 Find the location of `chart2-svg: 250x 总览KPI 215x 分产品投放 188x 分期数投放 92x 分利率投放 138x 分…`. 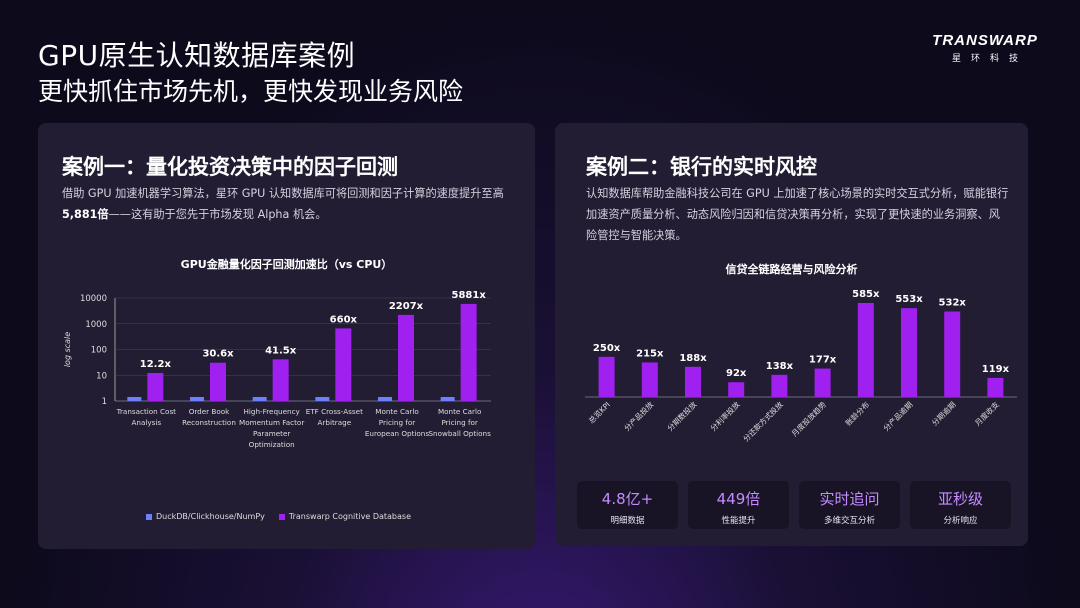

chart2-svg: 250x 总览KPI 215x 分产品投放 188x 分期数投放 92x 分利率投放 138x 分… is located at coordinates (801, 366).